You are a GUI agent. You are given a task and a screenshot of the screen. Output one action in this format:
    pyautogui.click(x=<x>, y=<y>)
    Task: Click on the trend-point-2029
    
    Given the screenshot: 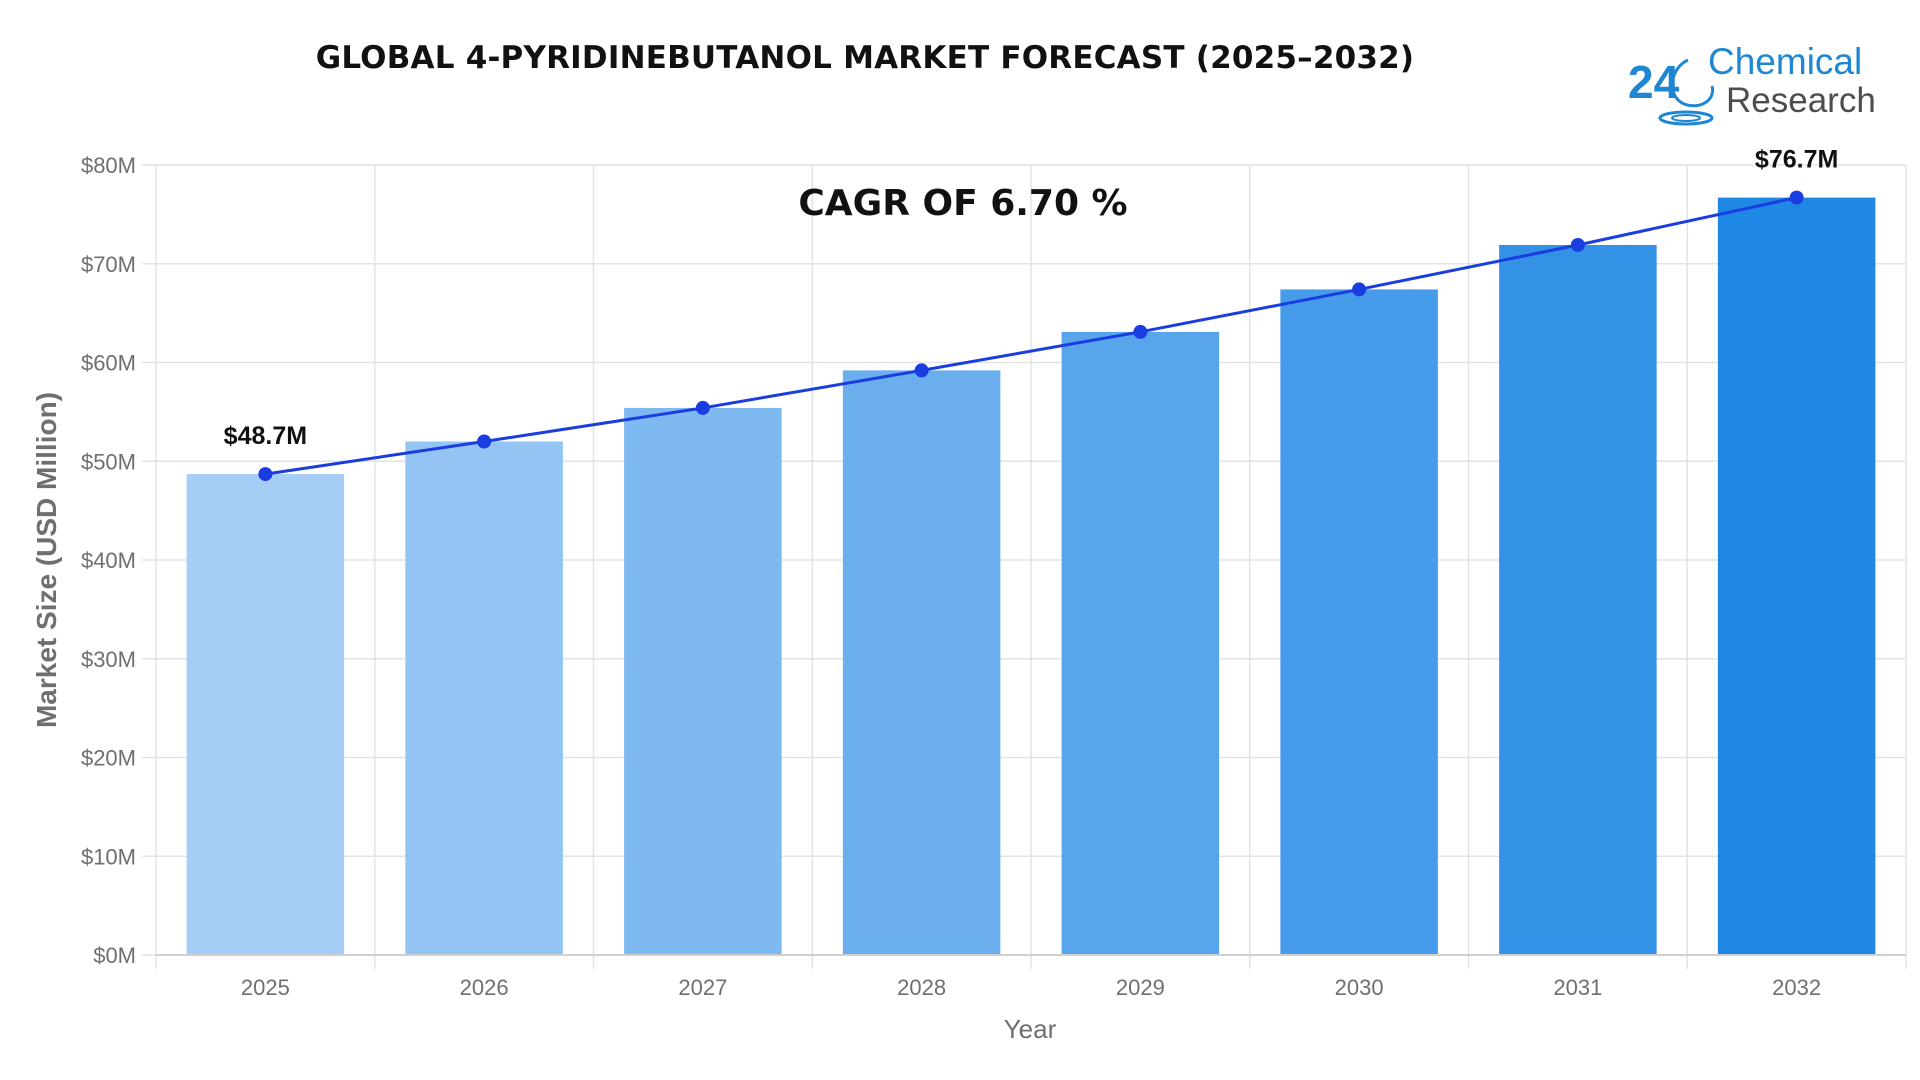 What is the action you would take?
    pyautogui.click(x=1140, y=331)
    